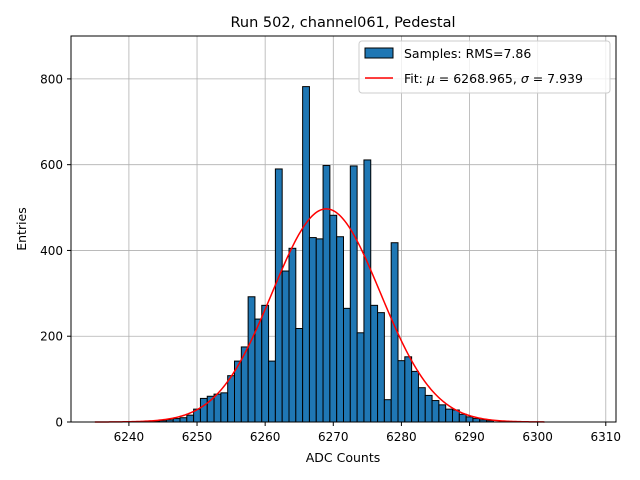 The width and height of the screenshot is (640, 480). Describe the element at coordinates (51, 165) in the screenshot. I see `y-tick-label: 600` at that location.